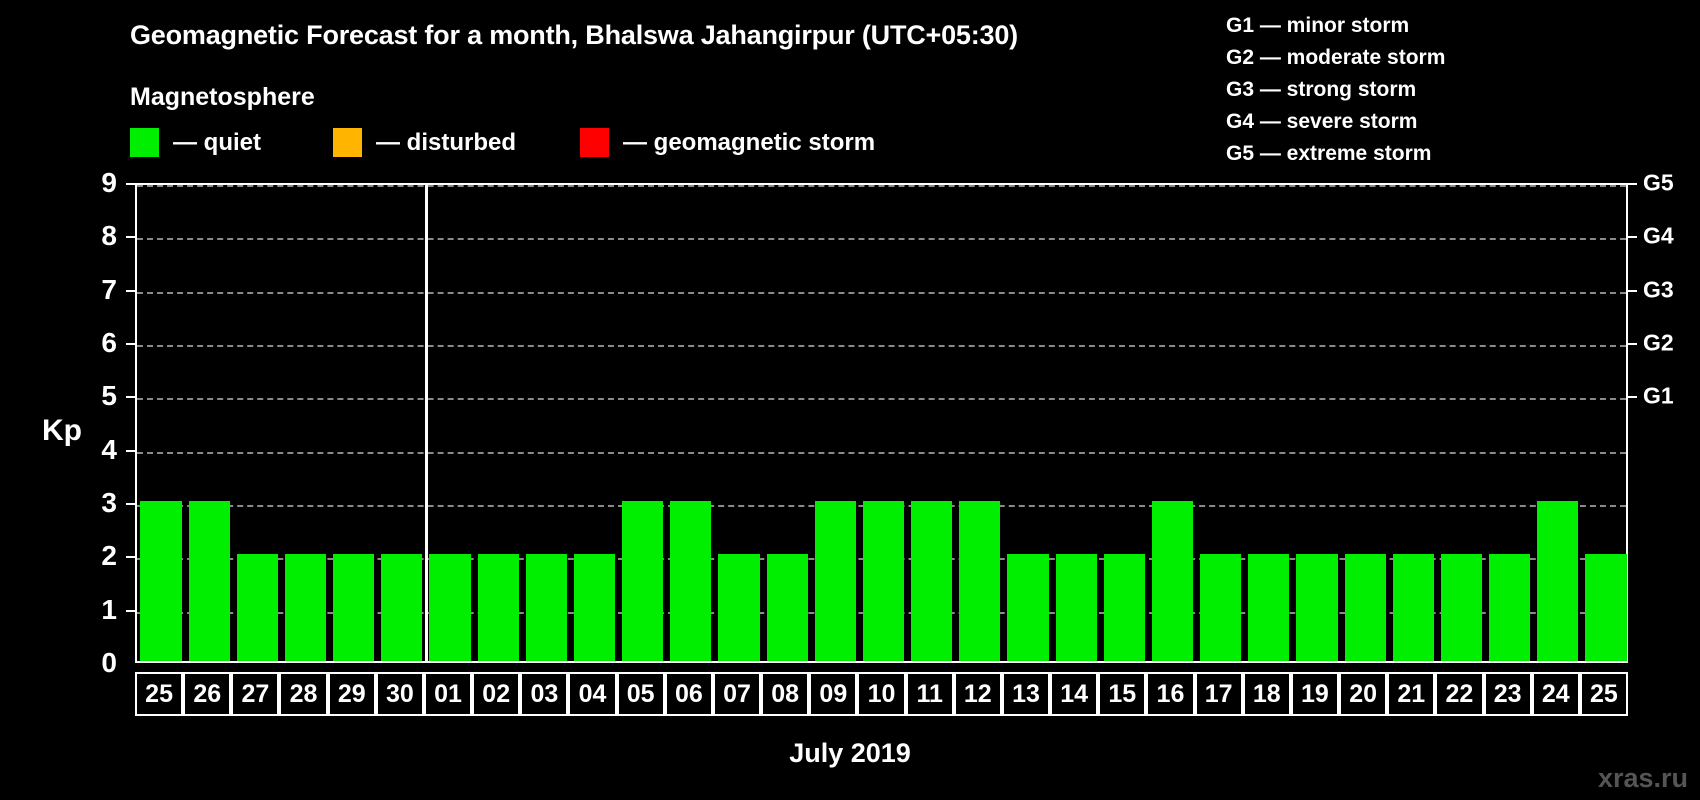  I want to click on y-tick-label-9: 9, so click(109, 182).